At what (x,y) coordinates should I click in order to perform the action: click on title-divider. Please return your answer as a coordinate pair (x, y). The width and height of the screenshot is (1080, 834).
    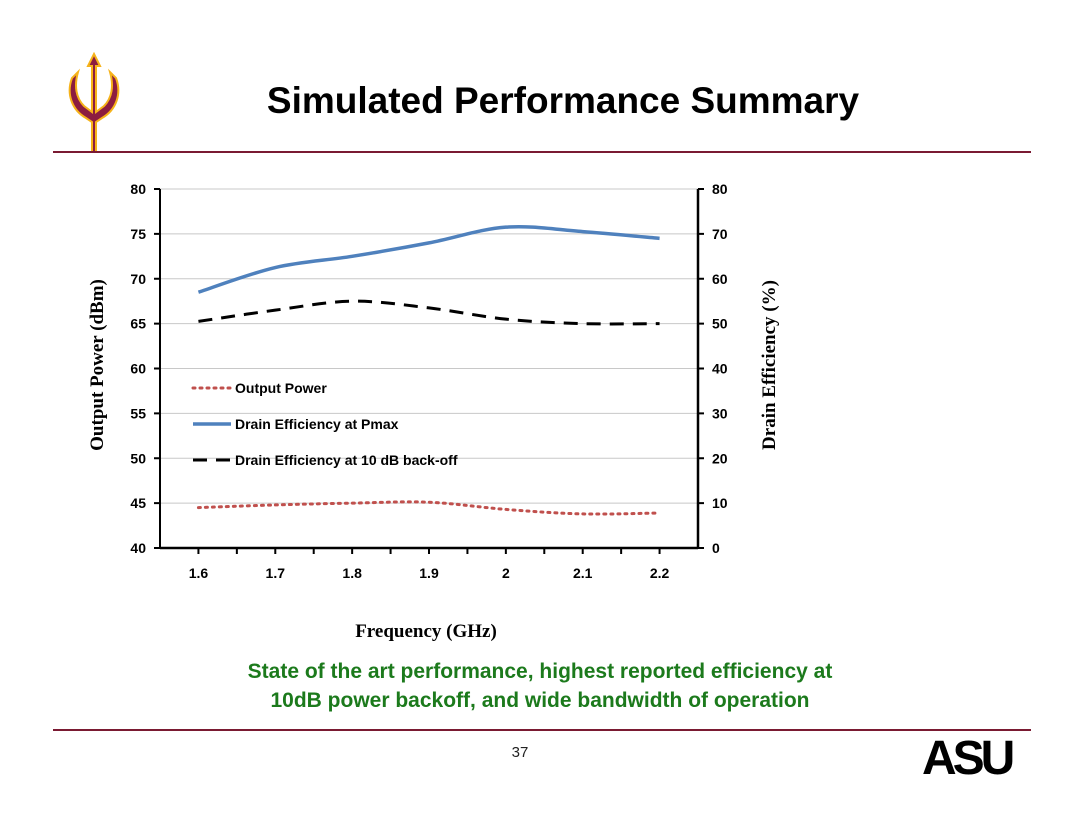
    Looking at the image, I should click on (542, 152).